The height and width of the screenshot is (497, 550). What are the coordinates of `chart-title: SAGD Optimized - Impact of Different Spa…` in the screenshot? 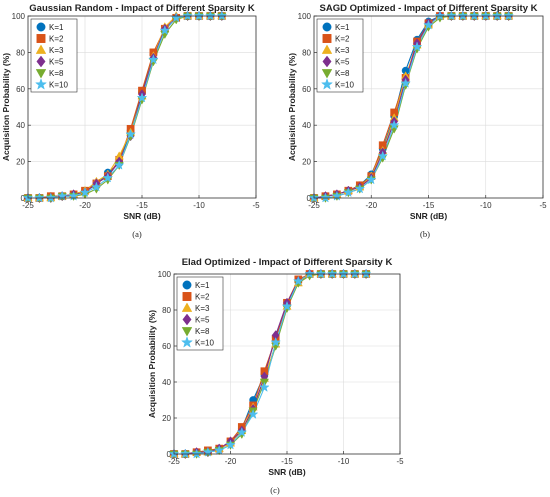 It's located at (429, 8).